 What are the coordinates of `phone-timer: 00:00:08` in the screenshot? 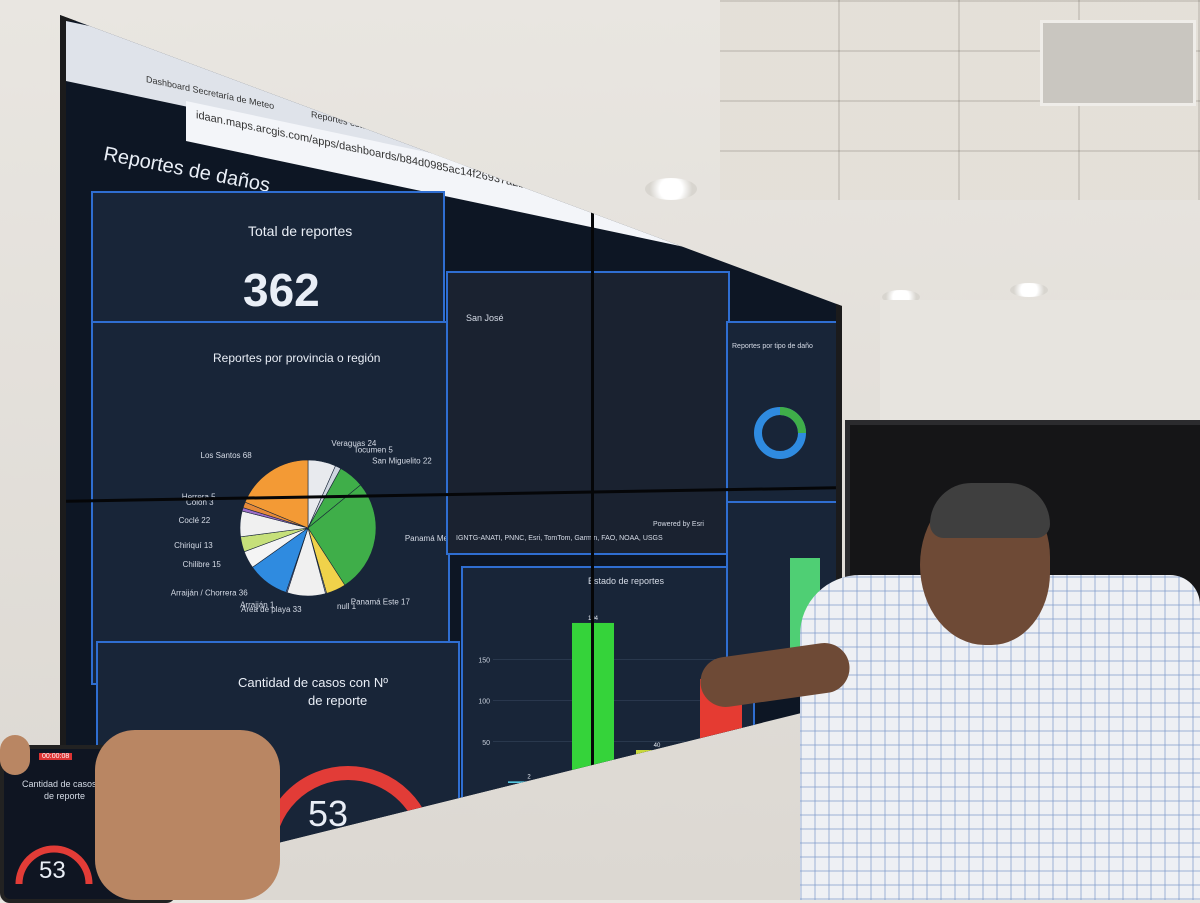 It's located at (56, 756).